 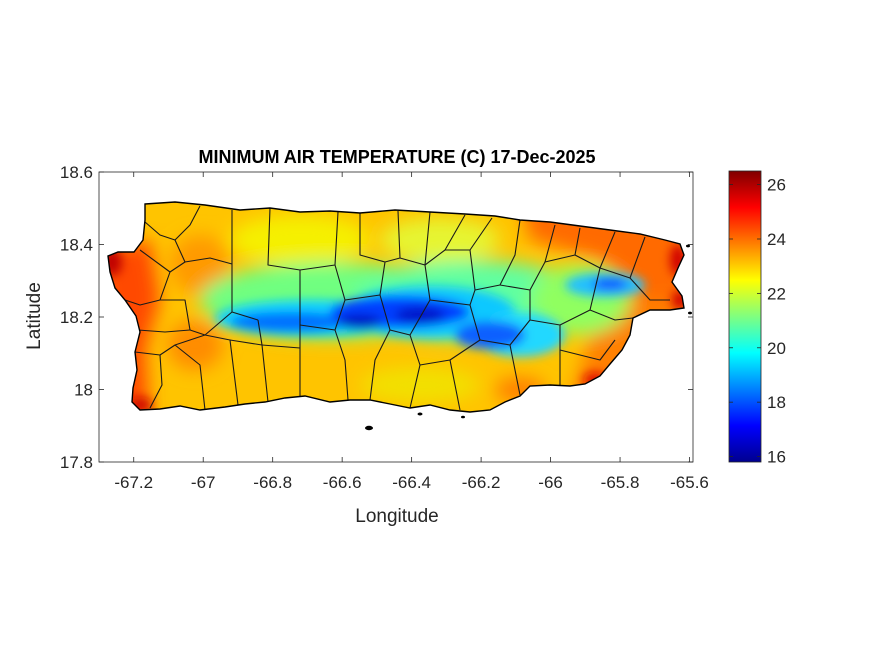 I want to click on colorbar-tick-label: 20, so click(x=776, y=348).